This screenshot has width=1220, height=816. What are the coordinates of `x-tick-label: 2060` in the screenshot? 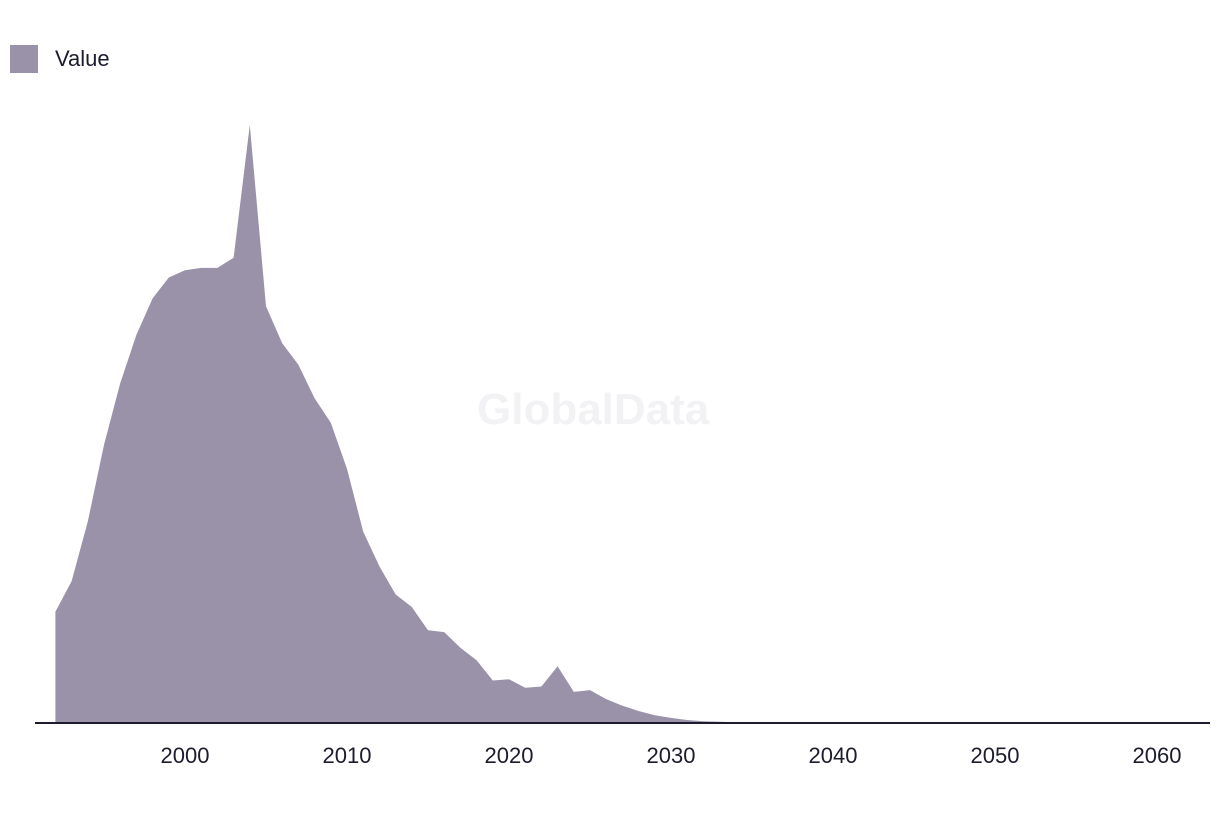 It's located at (1157, 755).